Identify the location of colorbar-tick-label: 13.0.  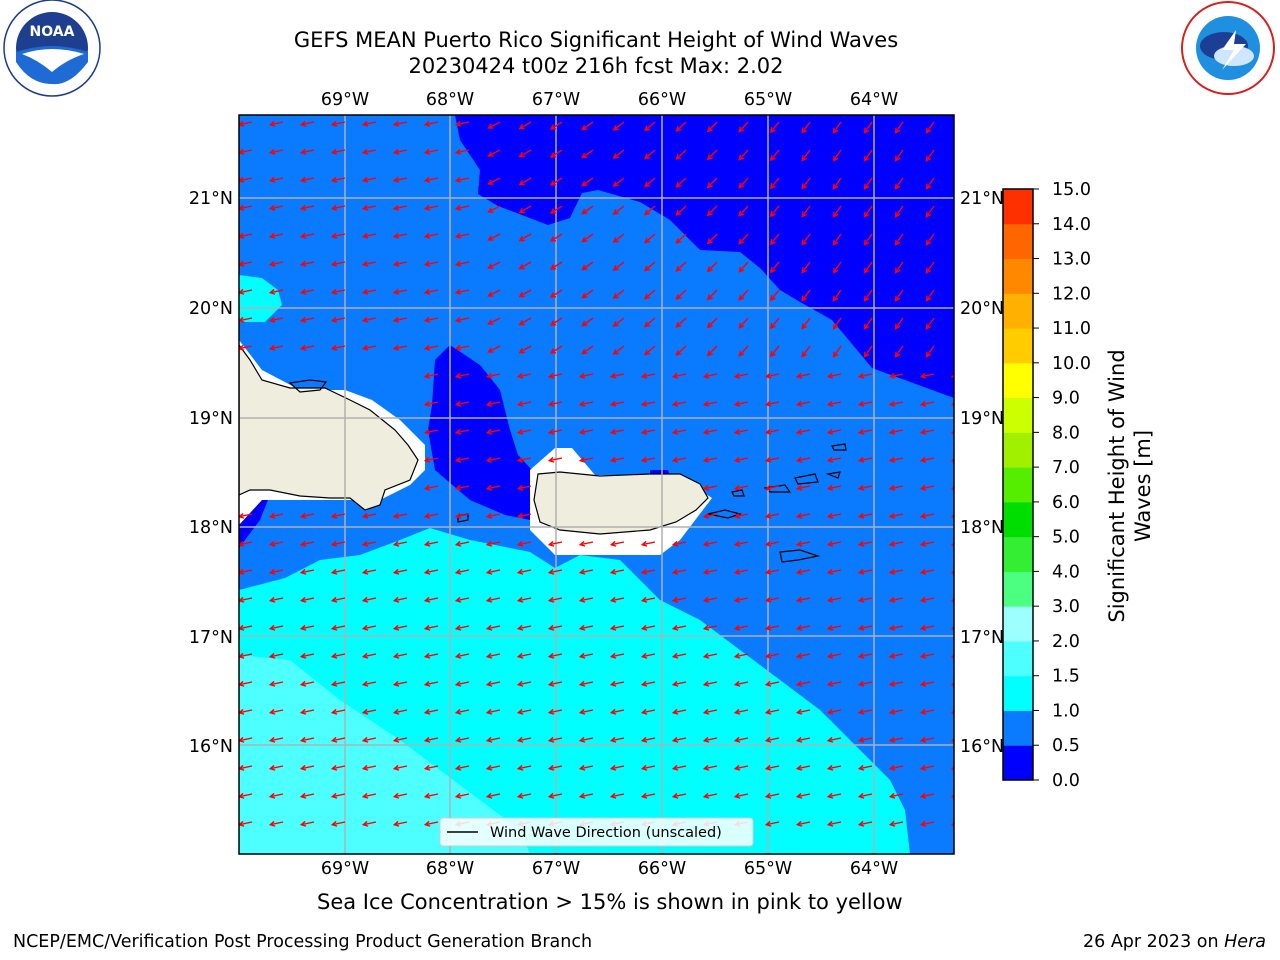
(1071, 260).